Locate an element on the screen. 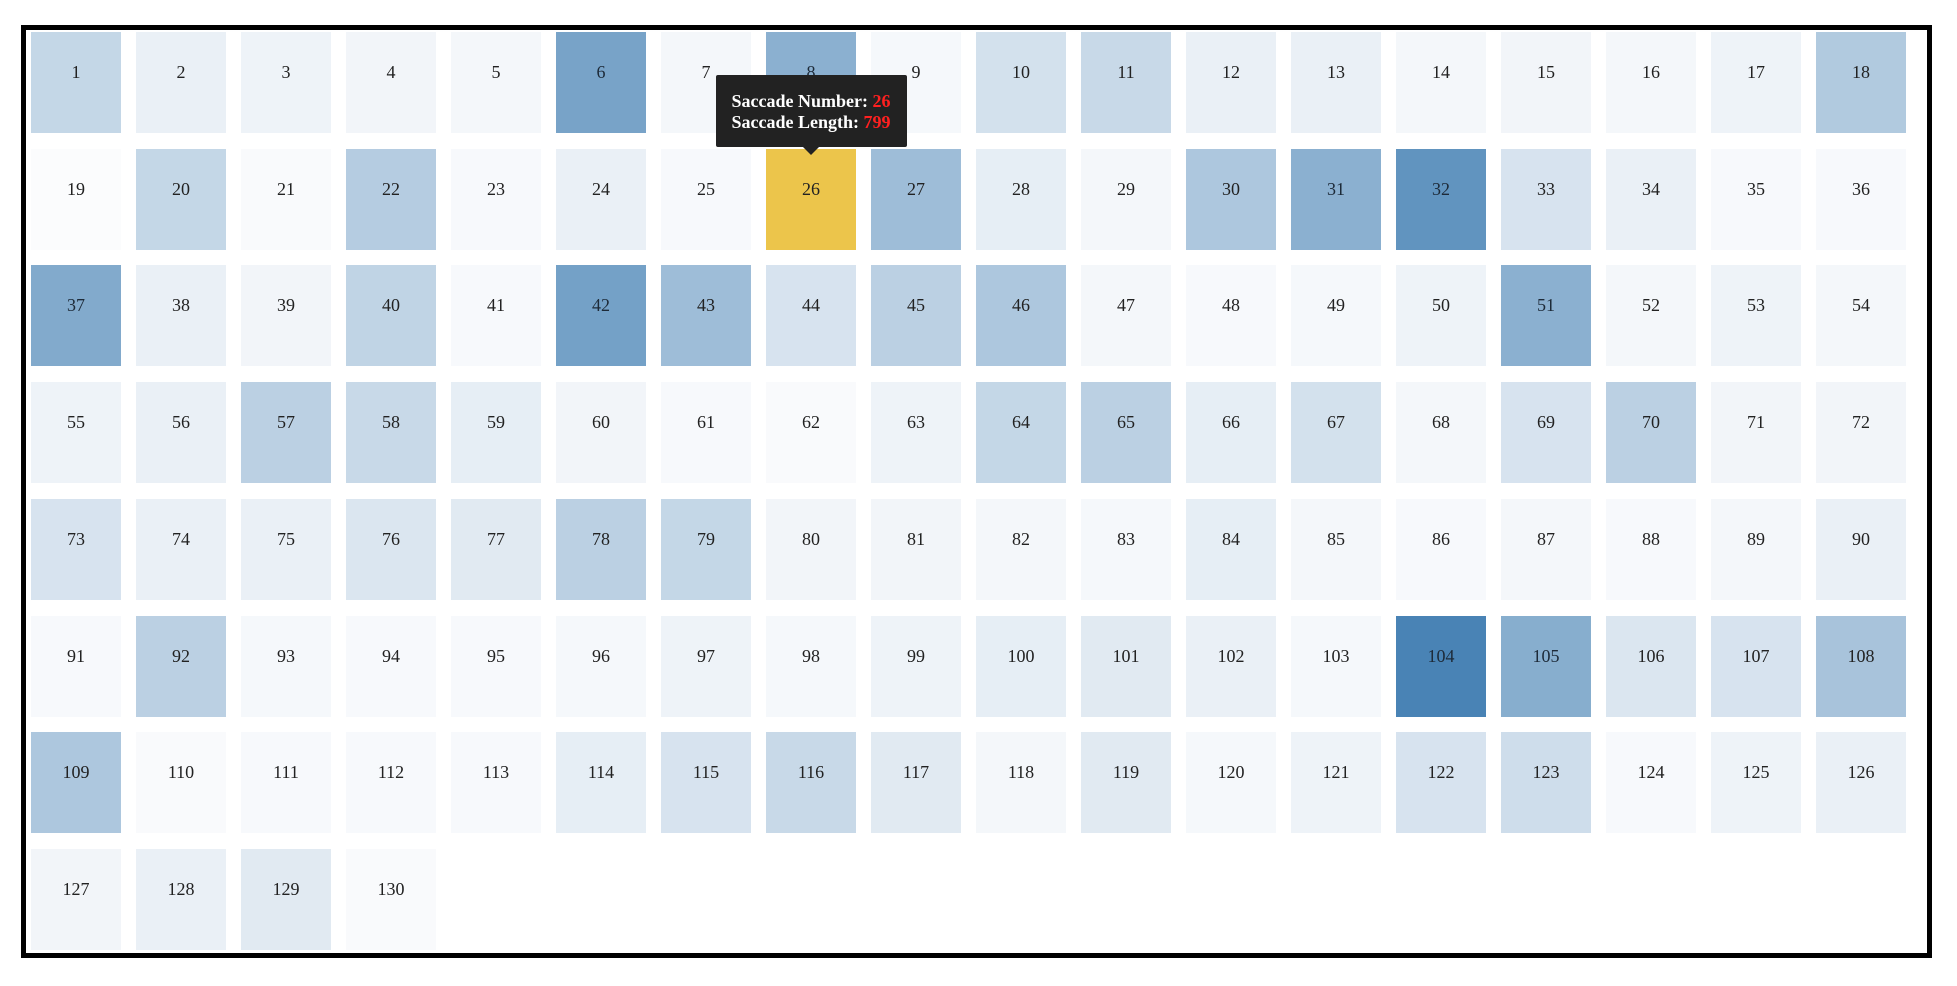  saccade-cell-79: 79 is located at coordinates (706, 549).